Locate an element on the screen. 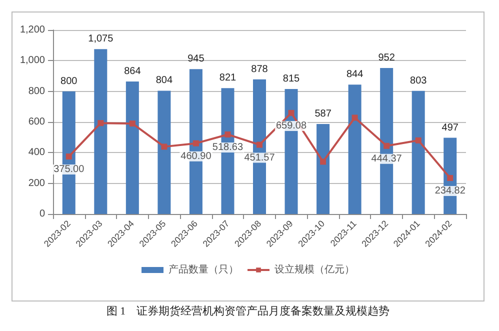 The image size is (499, 331). data-label: 800 is located at coordinates (69, 81).